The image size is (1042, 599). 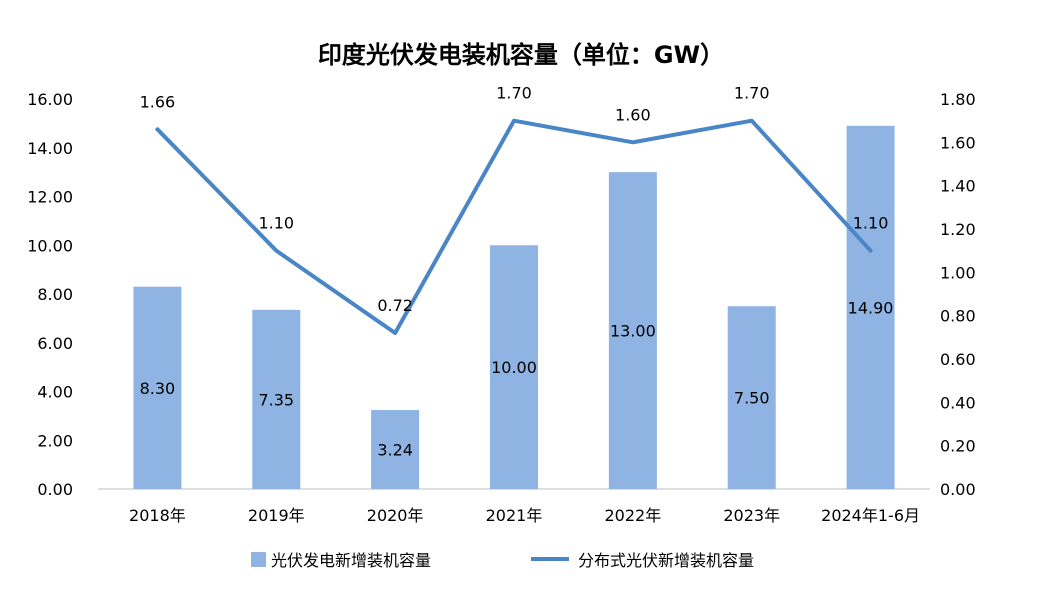 I want to click on right-y-tick-label: 1.20, so click(x=958, y=229).